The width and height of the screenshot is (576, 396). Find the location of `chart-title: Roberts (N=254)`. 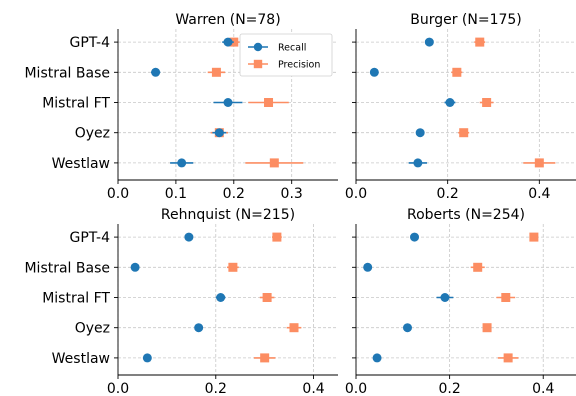

chart-title: Roberts (N=254) is located at coordinates (466, 215).